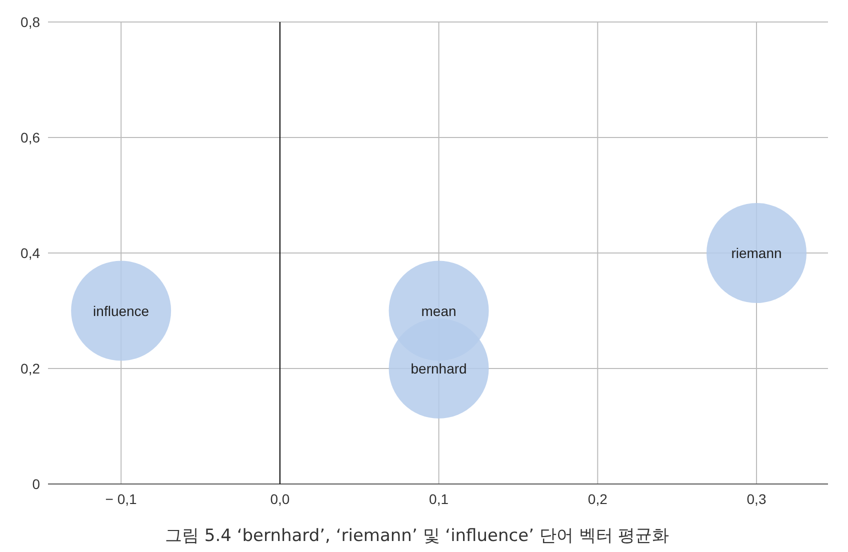 The width and height of the screenshot is (848, 552). I want to click on y-tick-label: 0,6, so click(30, 138).